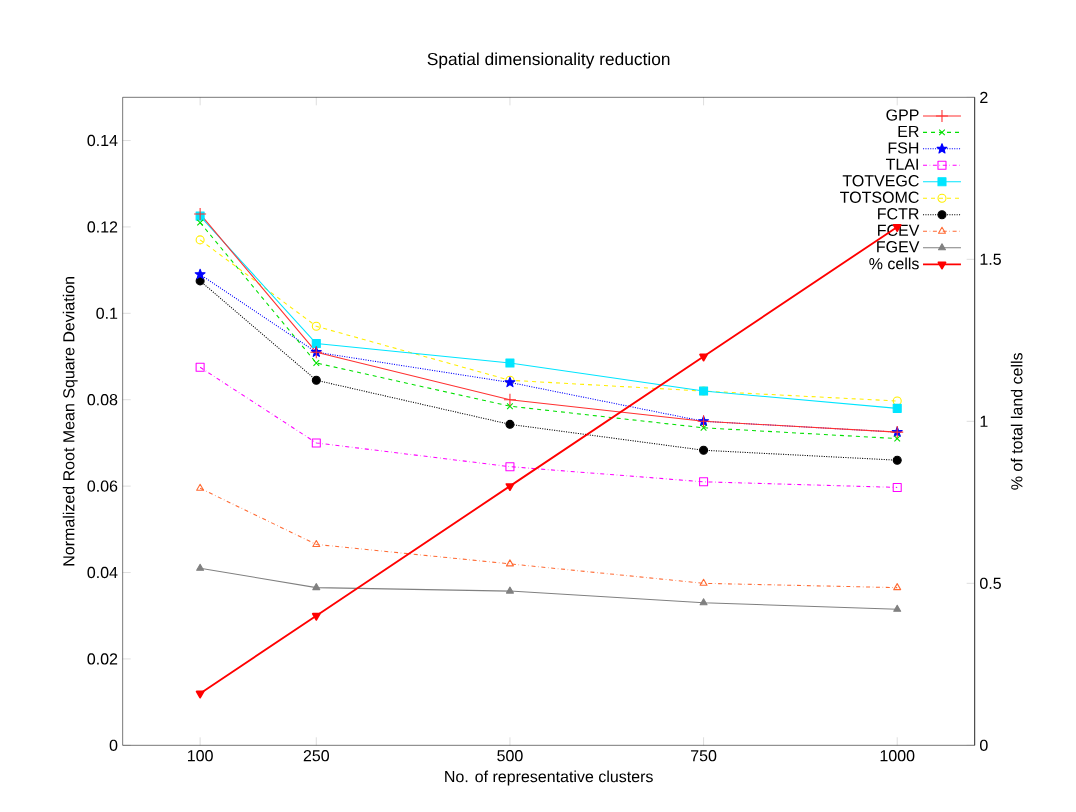 Image resolution: width=1076 pixels, height=812 pixels. What do you see at coordinates (102, 486) in the screenshot?
I see `y-tick-label: 0.06` at bounding box center [102, 486].